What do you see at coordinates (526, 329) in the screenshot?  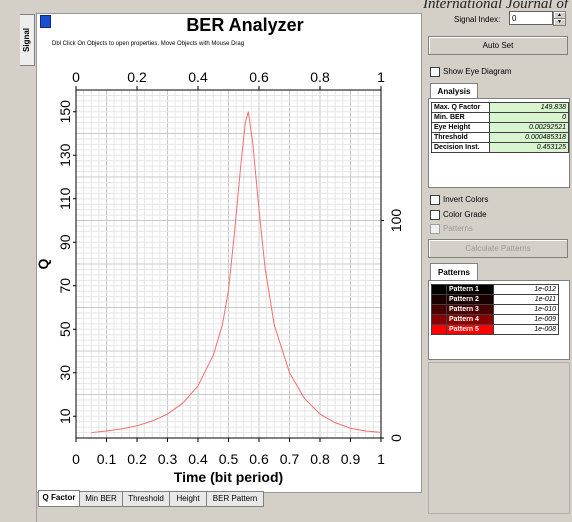 I see `pattern-value: 1e-008` at bounding box center [526, 329].